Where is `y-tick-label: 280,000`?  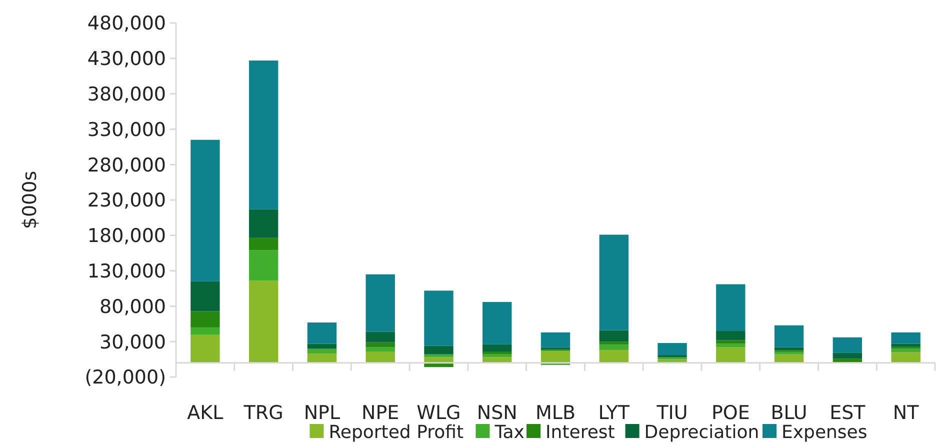
y-tick-label: 280,000 is located at coordinates (126, 165).